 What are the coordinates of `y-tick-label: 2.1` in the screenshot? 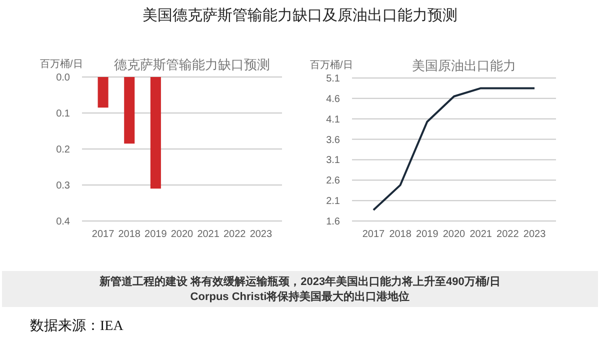 It's located at (333, 202).